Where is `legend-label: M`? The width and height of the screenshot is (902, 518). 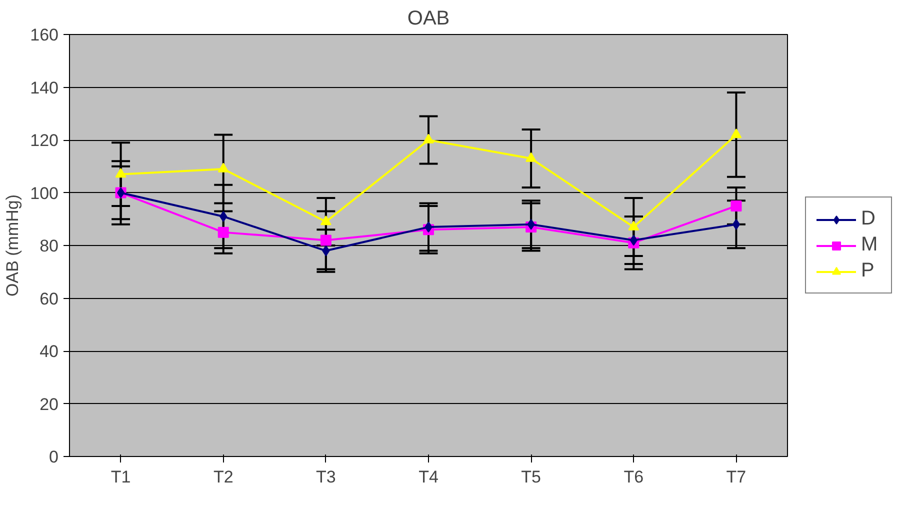
legend-label: M is located at coordinates (870, 245).